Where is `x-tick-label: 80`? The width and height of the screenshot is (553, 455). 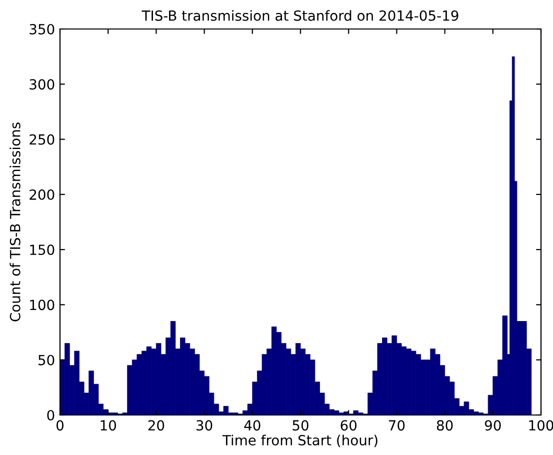 x-tick-label: 80 is located at coordinates (444, 425).